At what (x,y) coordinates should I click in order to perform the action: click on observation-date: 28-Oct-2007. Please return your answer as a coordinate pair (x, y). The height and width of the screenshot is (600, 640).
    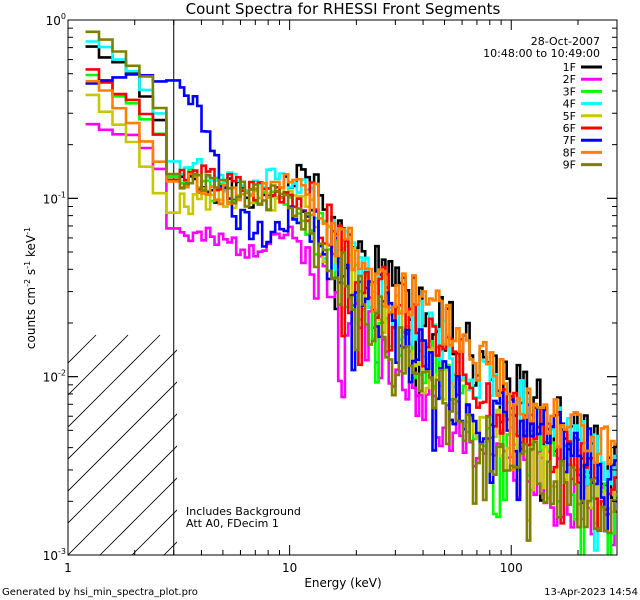
    Looking at the image, I should click on (565, 41).